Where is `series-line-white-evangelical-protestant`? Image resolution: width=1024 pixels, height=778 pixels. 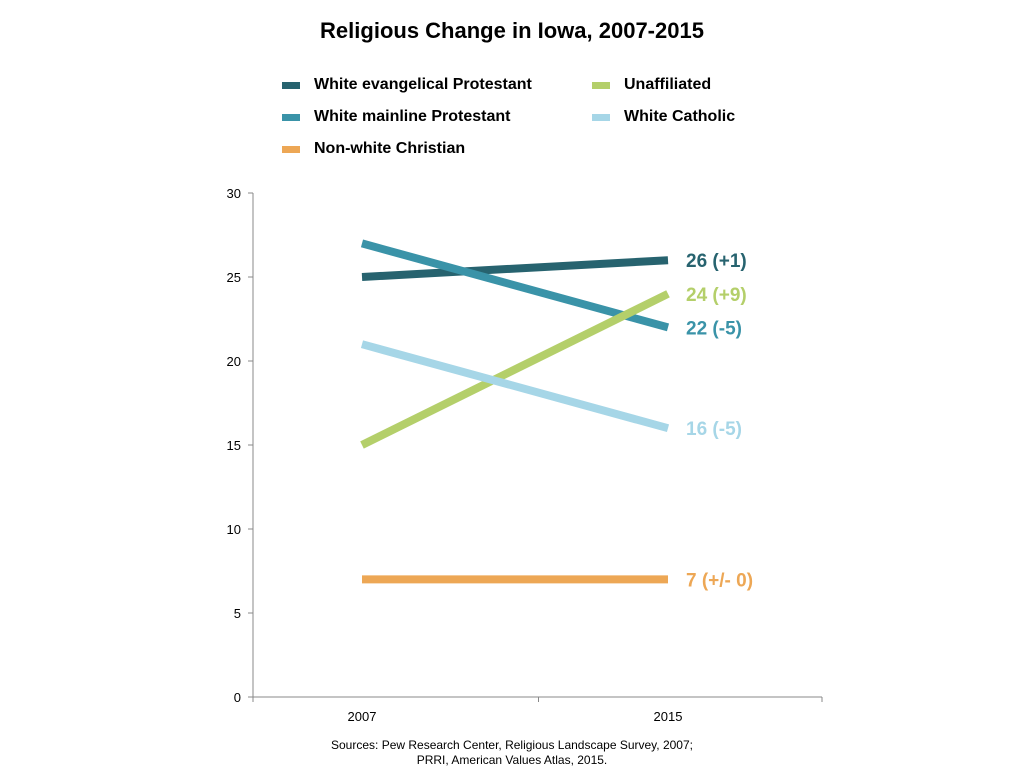 series-line-white-evangelical-protestant is located at coordinates (515, 268).